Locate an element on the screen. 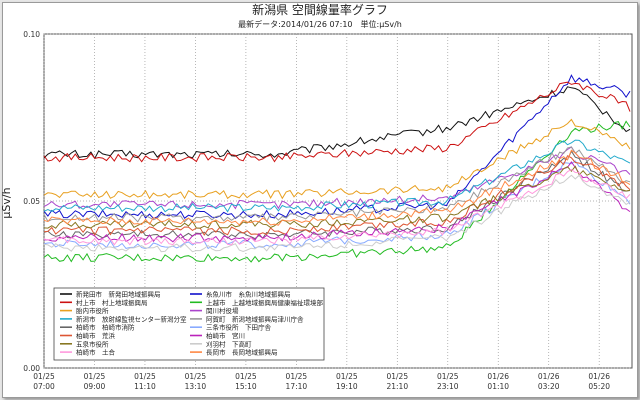  legend-entry-label: 三条市役所 下田庁舎 is located at coordinates (239, 327).